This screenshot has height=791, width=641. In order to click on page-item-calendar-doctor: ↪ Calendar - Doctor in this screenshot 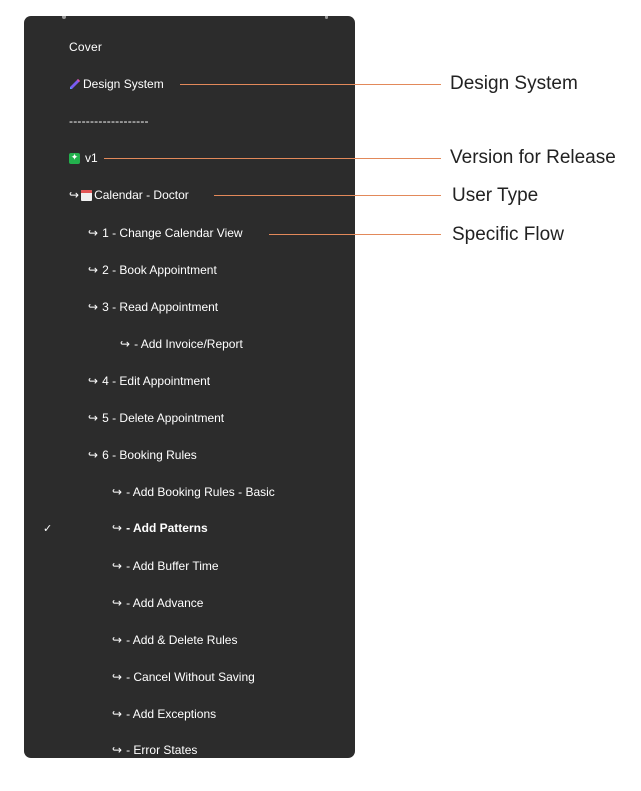, I will do `click(212, 195)`.